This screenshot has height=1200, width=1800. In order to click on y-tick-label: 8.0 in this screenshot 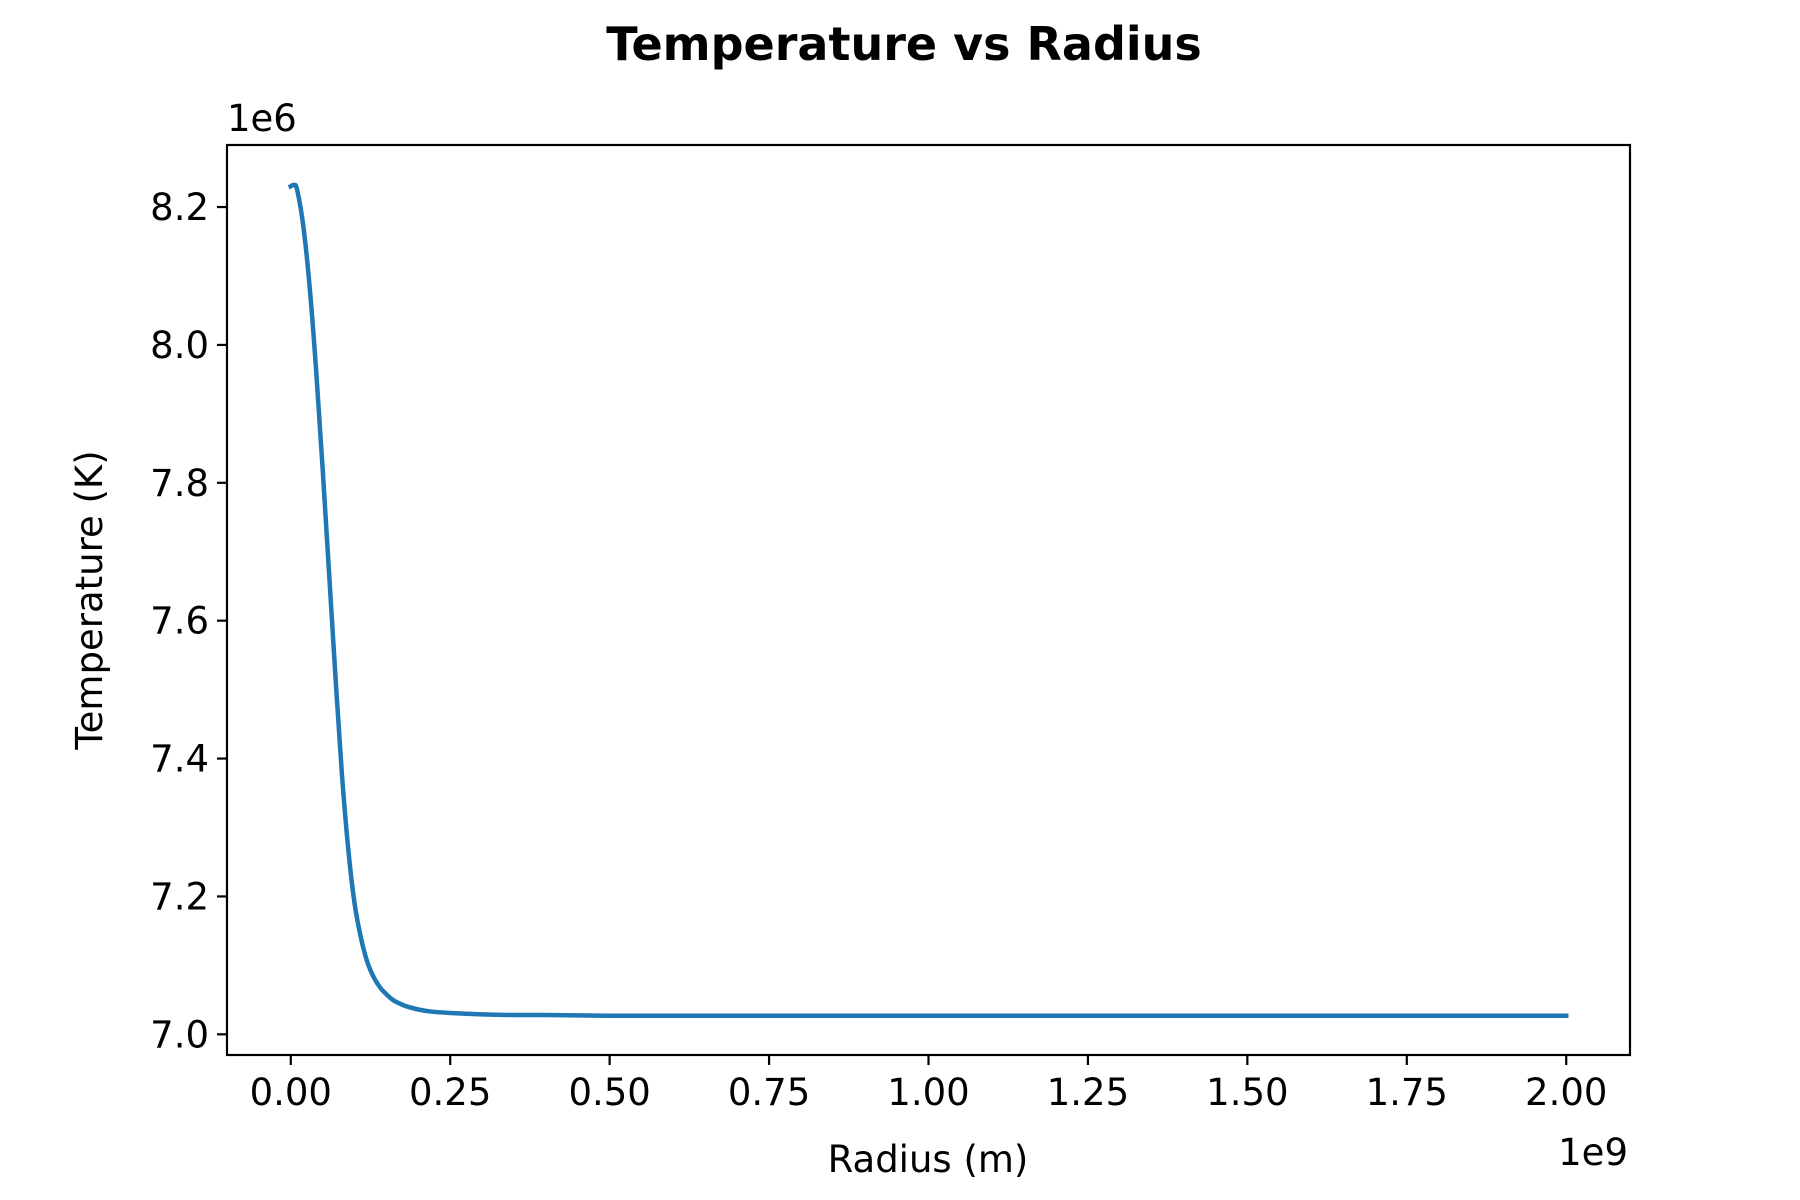, I will do `click(179, 345)`.